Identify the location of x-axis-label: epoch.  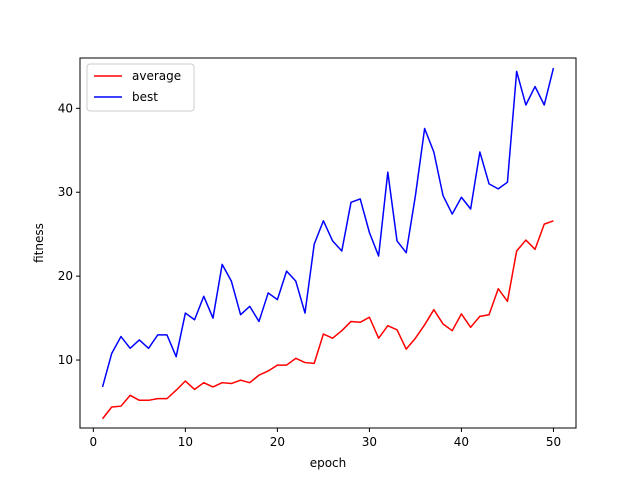
(328, 463).